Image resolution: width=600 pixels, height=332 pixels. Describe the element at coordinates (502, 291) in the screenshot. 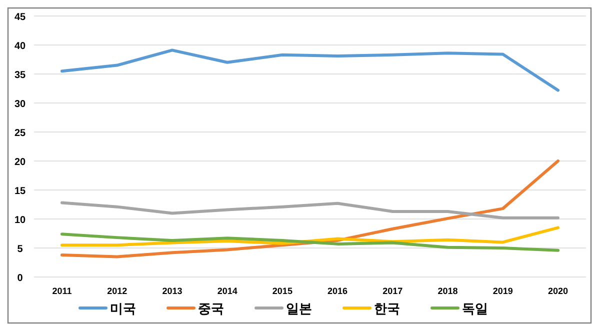

I see `x-tick-label: 2019` at that location.